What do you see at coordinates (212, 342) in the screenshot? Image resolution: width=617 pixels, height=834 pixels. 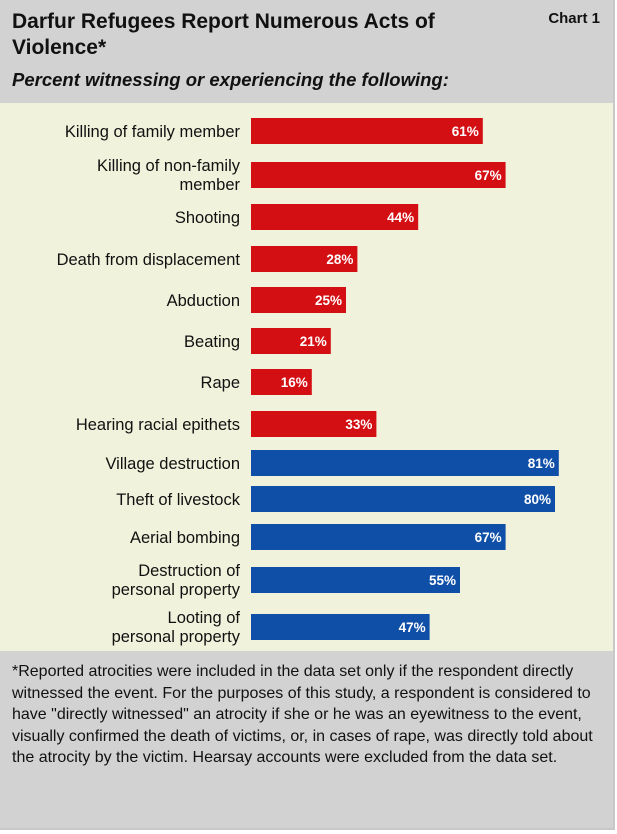 I see `category-label: Beating` at bounding box center [212, 342].